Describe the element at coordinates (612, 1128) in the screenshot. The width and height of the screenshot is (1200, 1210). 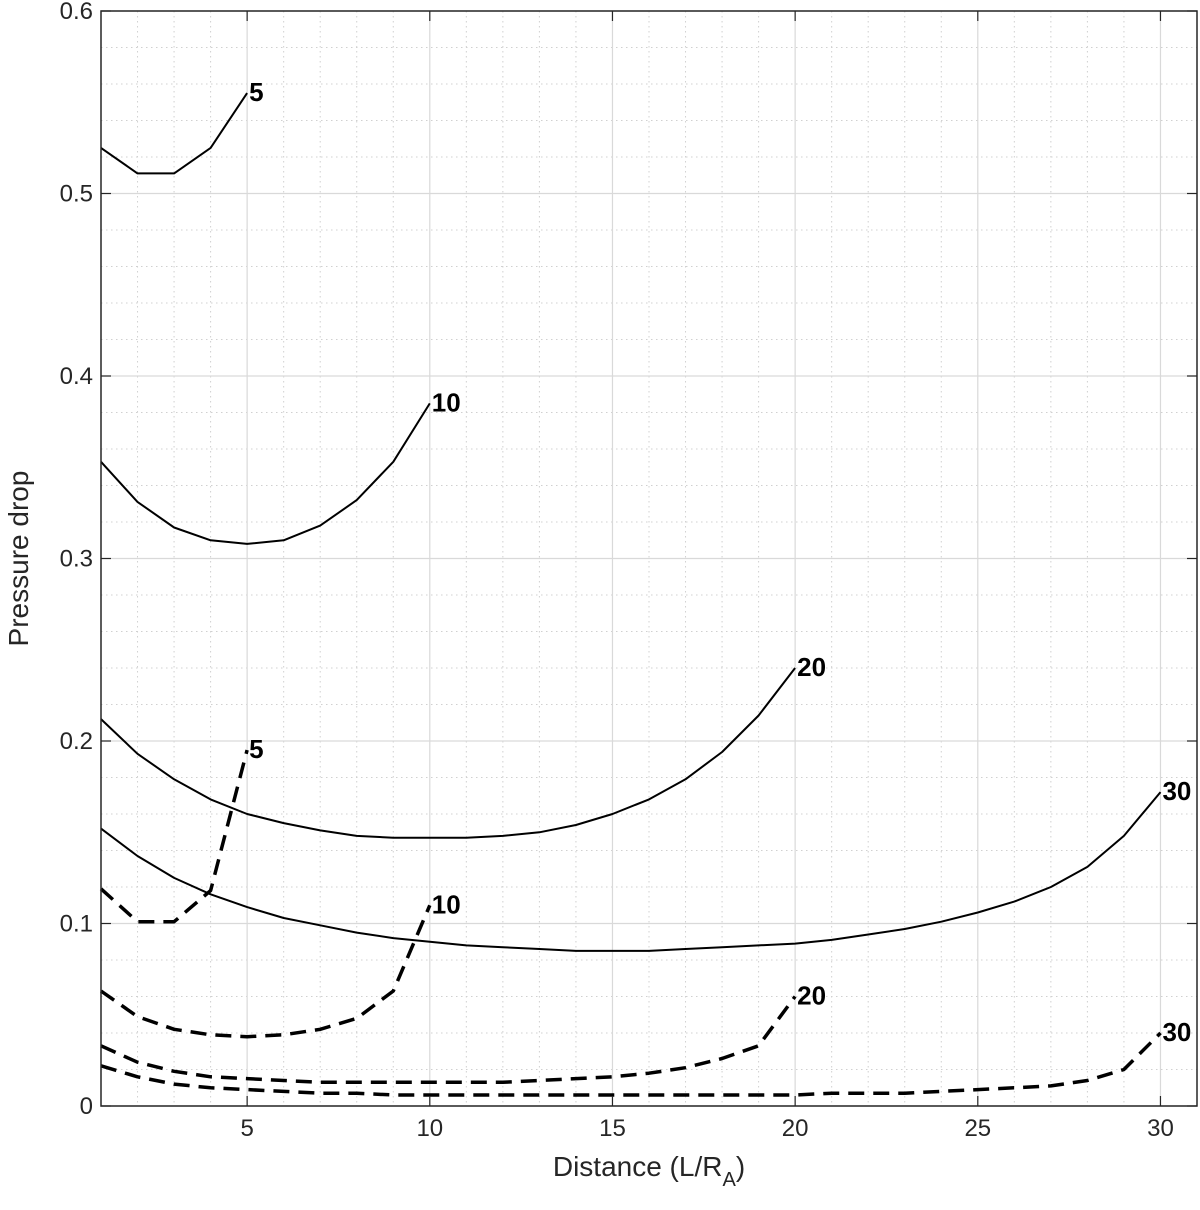
I see `x-tick-label: 15` at that location.